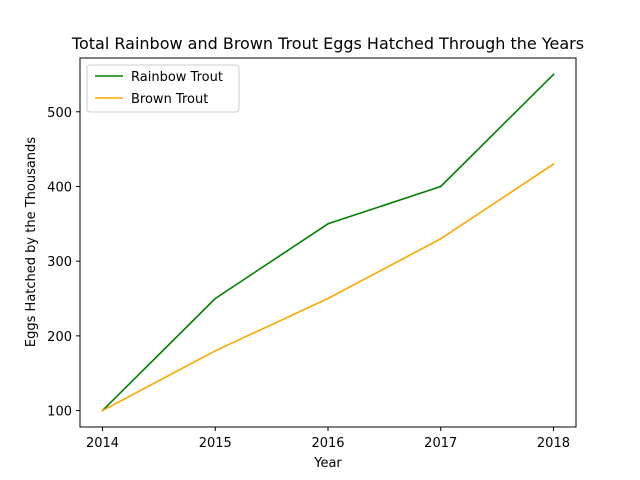  Describe the element at coordinates (327, 463) in the screenshot. I see `x-axis-label: Year` at that location.